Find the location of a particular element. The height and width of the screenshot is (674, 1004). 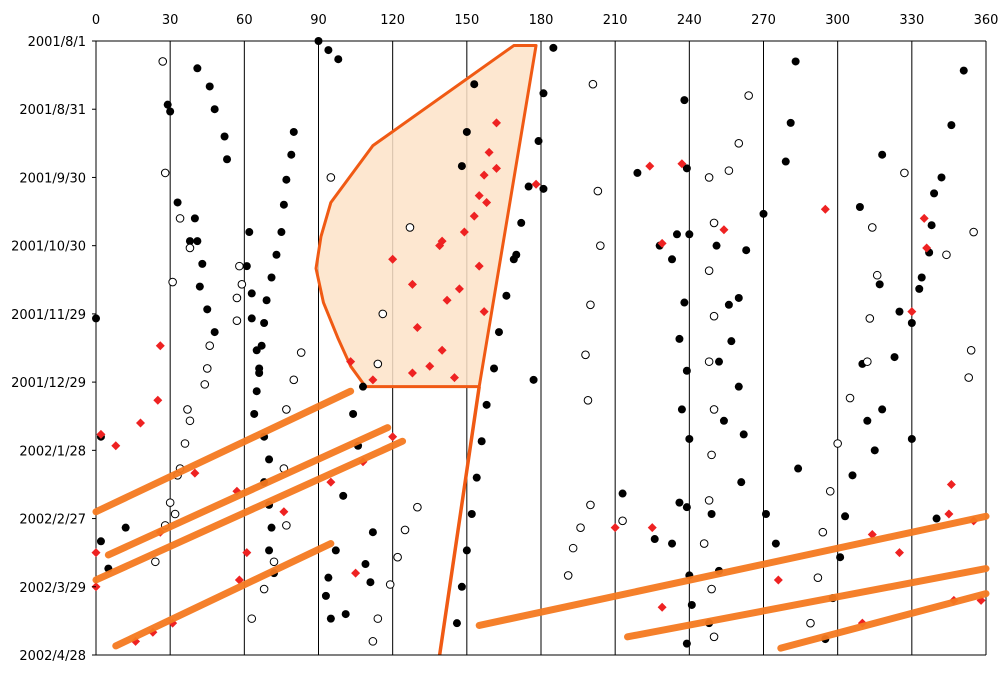

y-tick-label: 2001/12/29 is located at coordinates (48, 383).